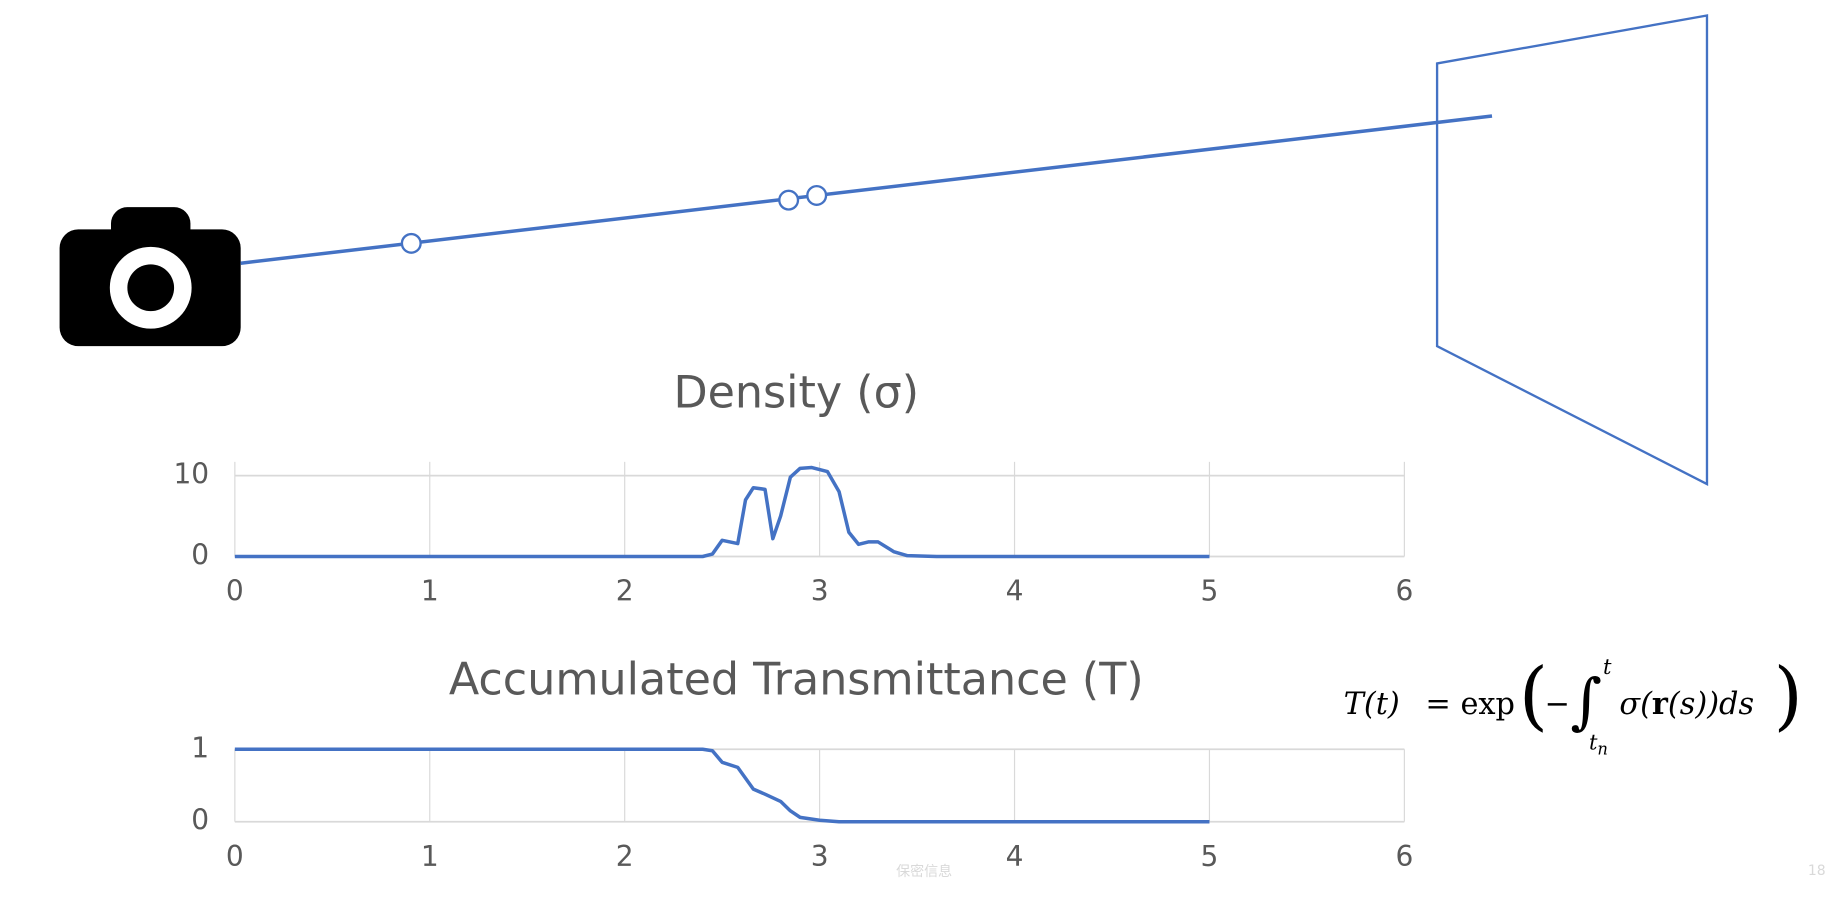 Image resolution: width=1832 pixels, height=898 pixels. What do you see at coordinates (924, 871) in the screenshot?
I see `footer: 保密信息` at bounding box center [924, 871].